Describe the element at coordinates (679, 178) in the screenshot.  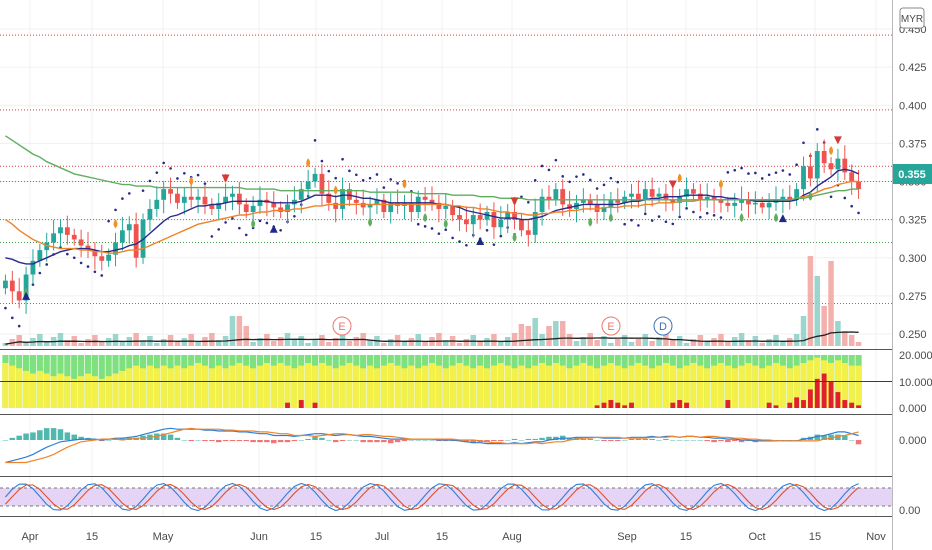
I see `sell-signal-dot` at that location.